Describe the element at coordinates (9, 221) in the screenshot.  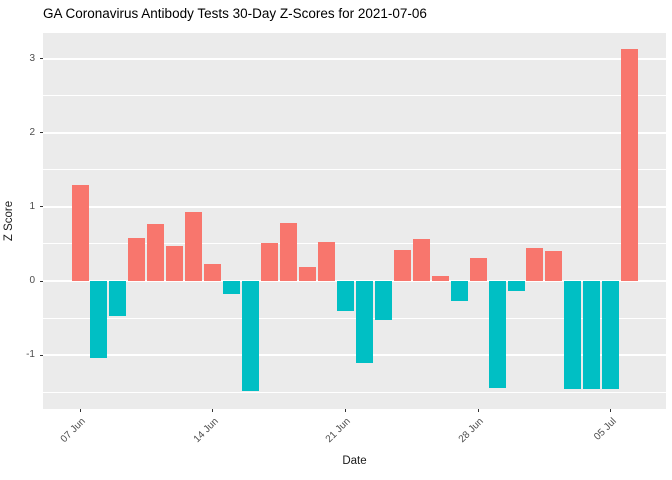
I see `y-axis-title: Z Score` at that location.